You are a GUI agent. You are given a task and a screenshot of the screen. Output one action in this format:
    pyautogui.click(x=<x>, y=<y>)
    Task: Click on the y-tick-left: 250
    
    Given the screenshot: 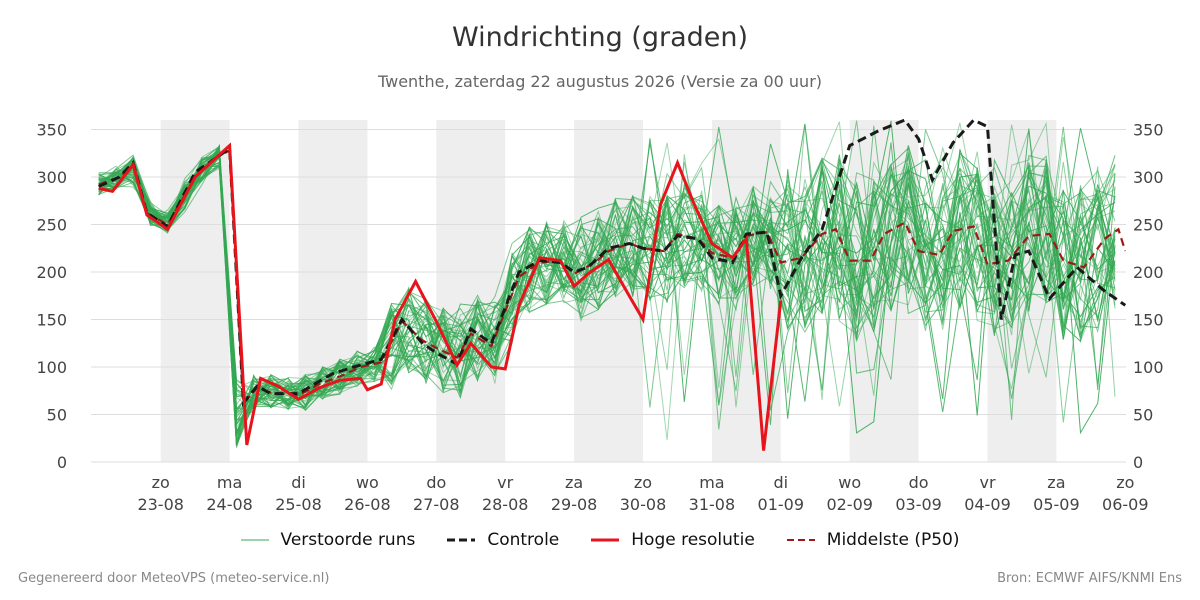 What is the action you would take?
    pyautogui.click(x=51, y=225)
    